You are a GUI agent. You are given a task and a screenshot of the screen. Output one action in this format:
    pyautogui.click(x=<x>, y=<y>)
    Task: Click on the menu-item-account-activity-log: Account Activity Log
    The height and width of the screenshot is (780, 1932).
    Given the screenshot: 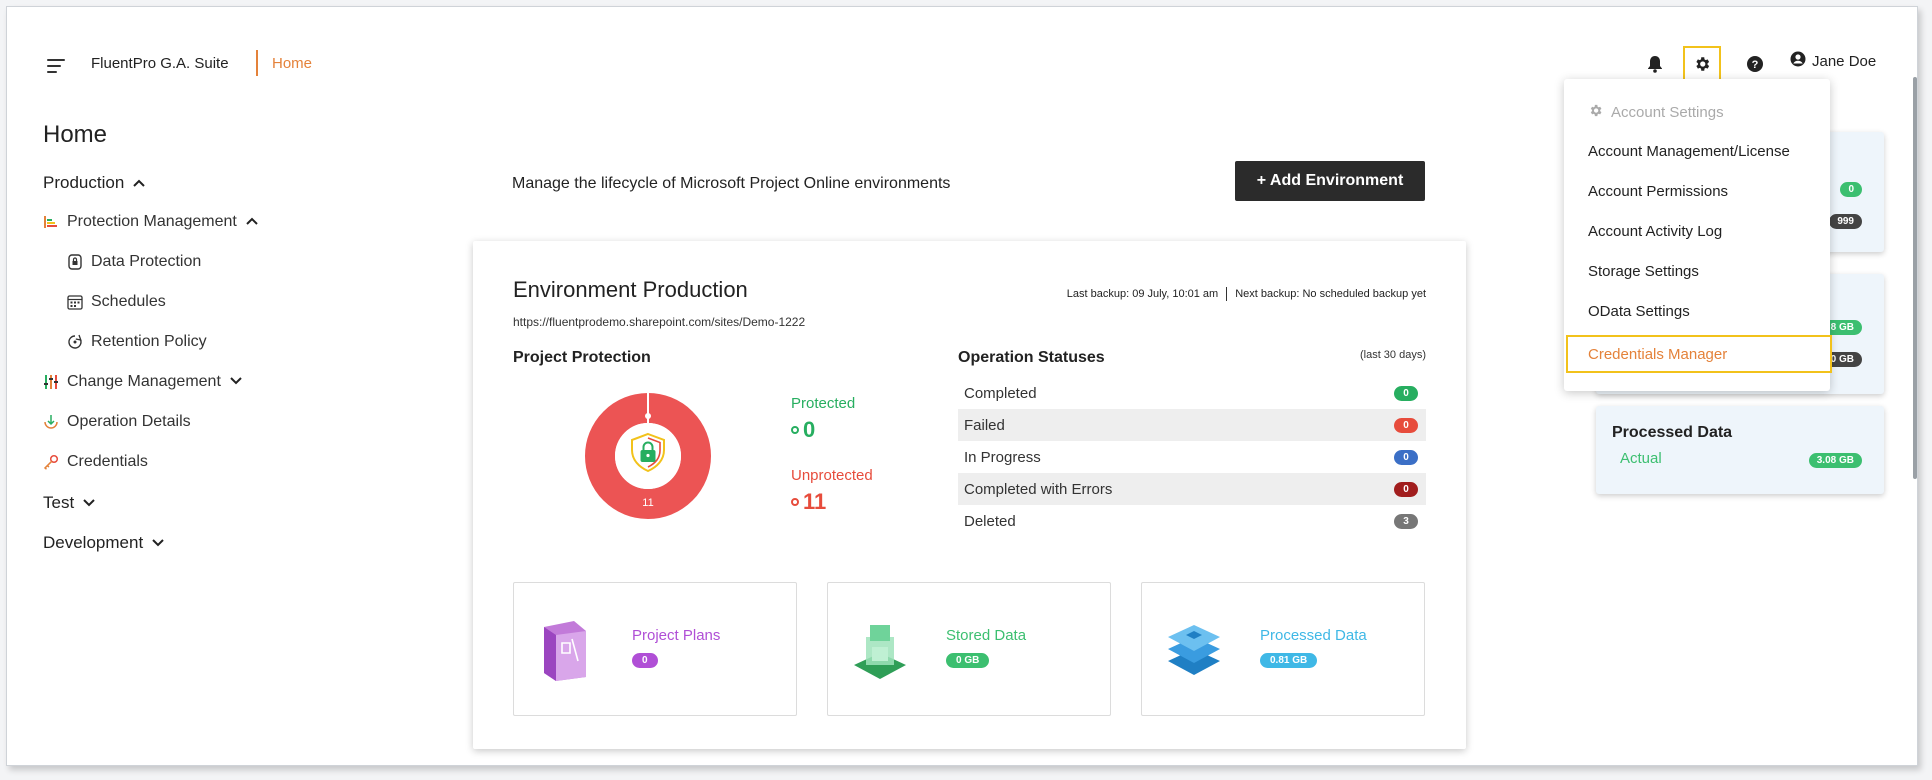 What is the action you would take?
    pyautogui.click(x=1655, y=231)
    